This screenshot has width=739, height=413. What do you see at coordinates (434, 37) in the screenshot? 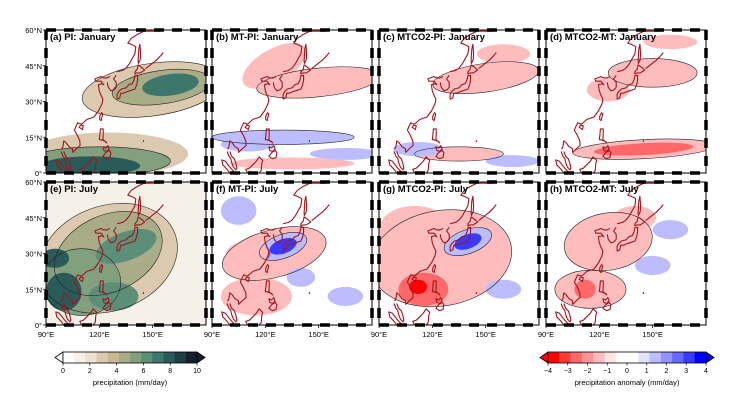
I see `panel-title: (c) MTCO2-PI: January` at bounding box center [434, 37].